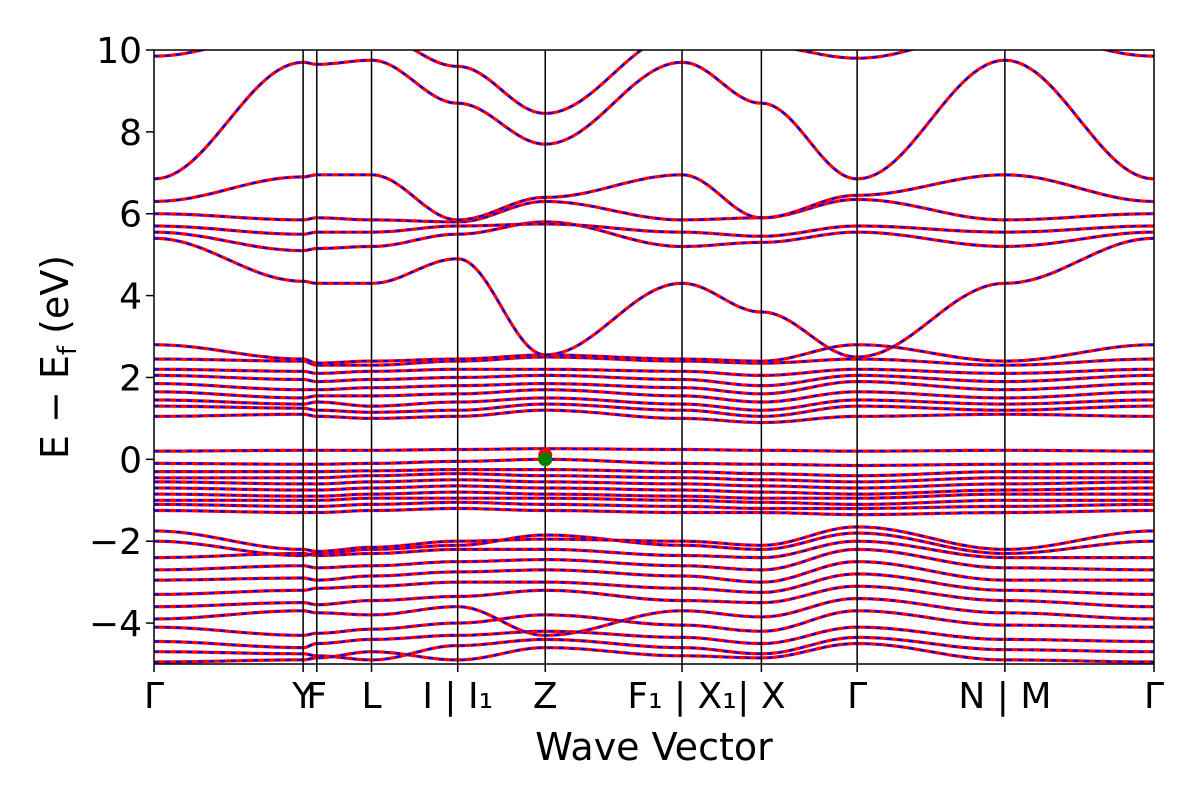  I want to click on x-tick-label: F, so click(316, 696).